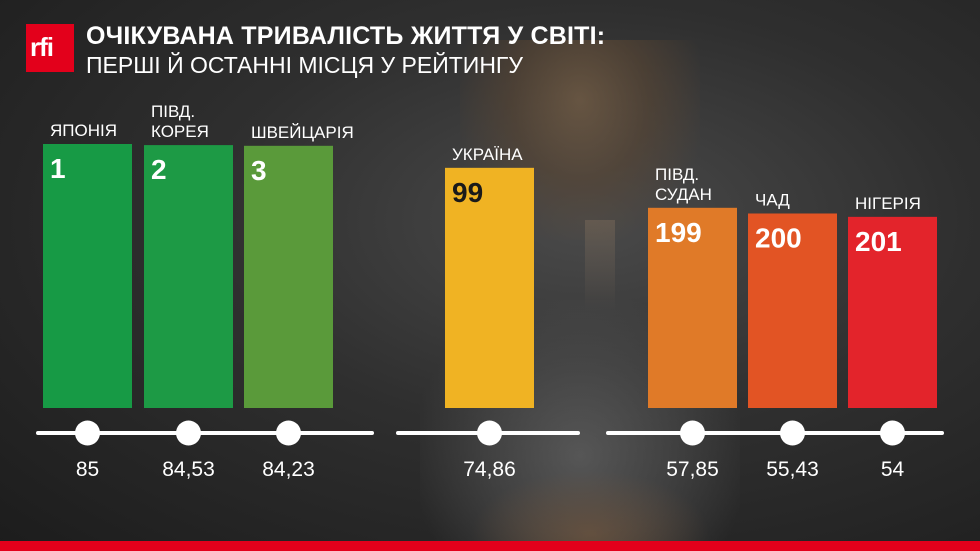 The width and height of the screenshot is (980, 551). I want to click on value-label: 57,85, so click(692, 469).